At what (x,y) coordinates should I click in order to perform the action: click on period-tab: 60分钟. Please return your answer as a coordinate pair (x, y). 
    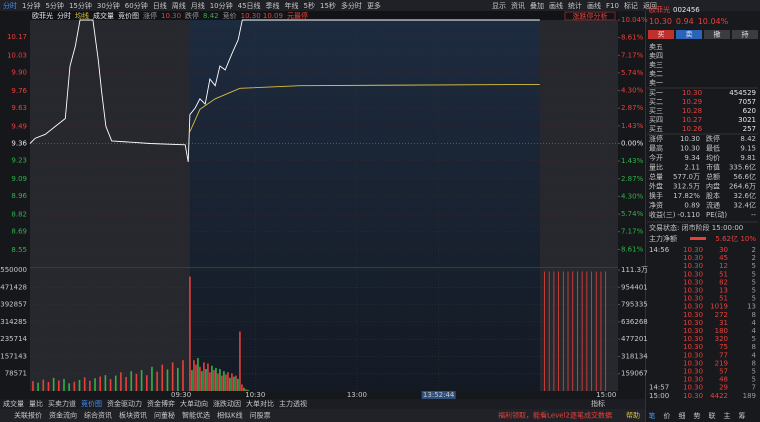
    Looking at the image, I should click on (136, 5).